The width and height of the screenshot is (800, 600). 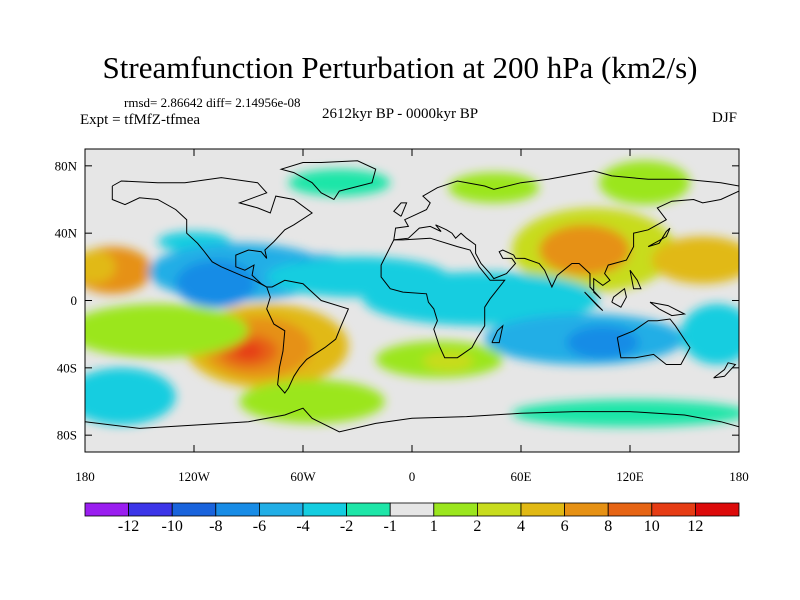 I want to click on colorbar-label: 12, so click(x=695, y=526).